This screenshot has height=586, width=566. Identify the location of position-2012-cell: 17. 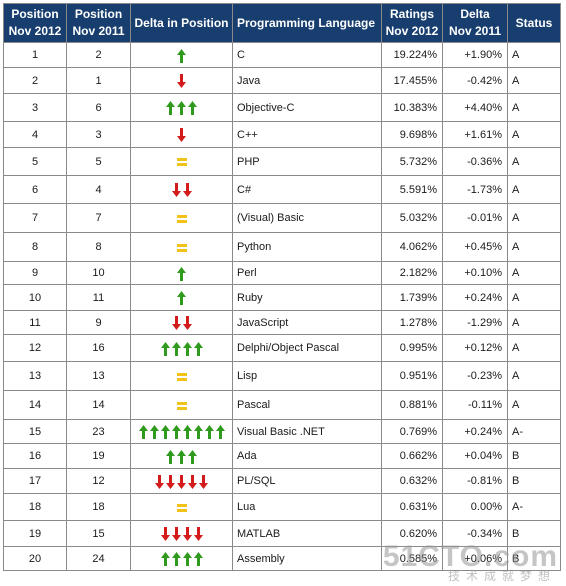
(35, 481).